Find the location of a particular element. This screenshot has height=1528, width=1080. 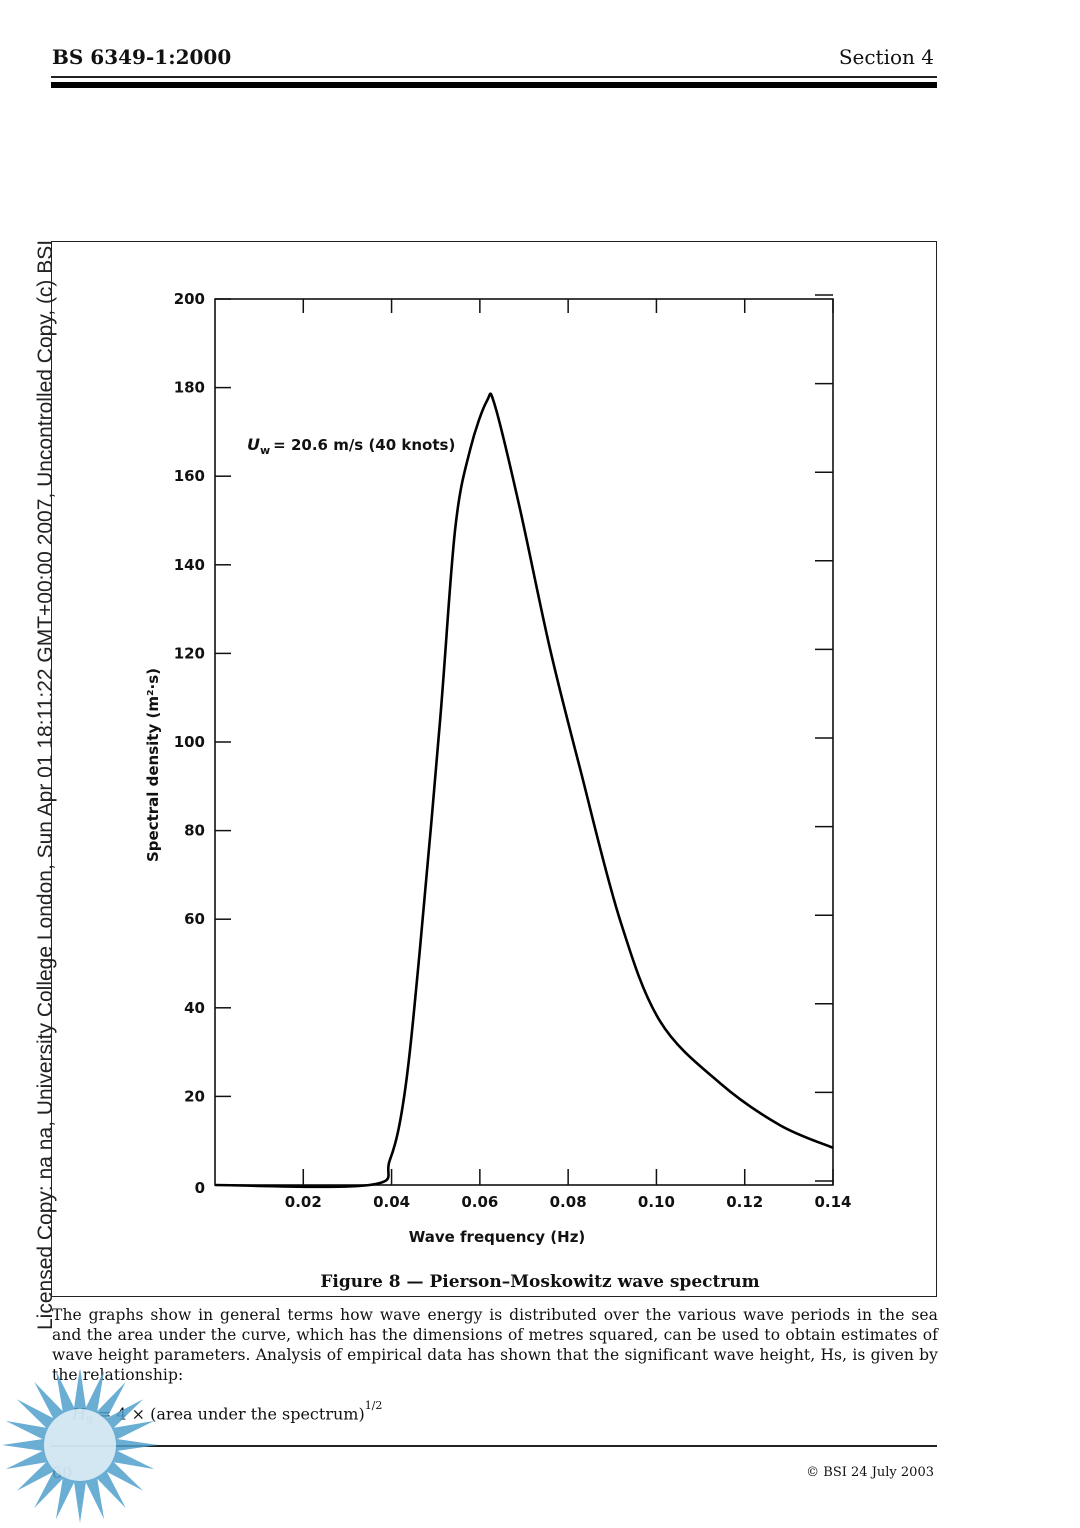

y-tick-label: 120 is located at coordinates (189, 653).